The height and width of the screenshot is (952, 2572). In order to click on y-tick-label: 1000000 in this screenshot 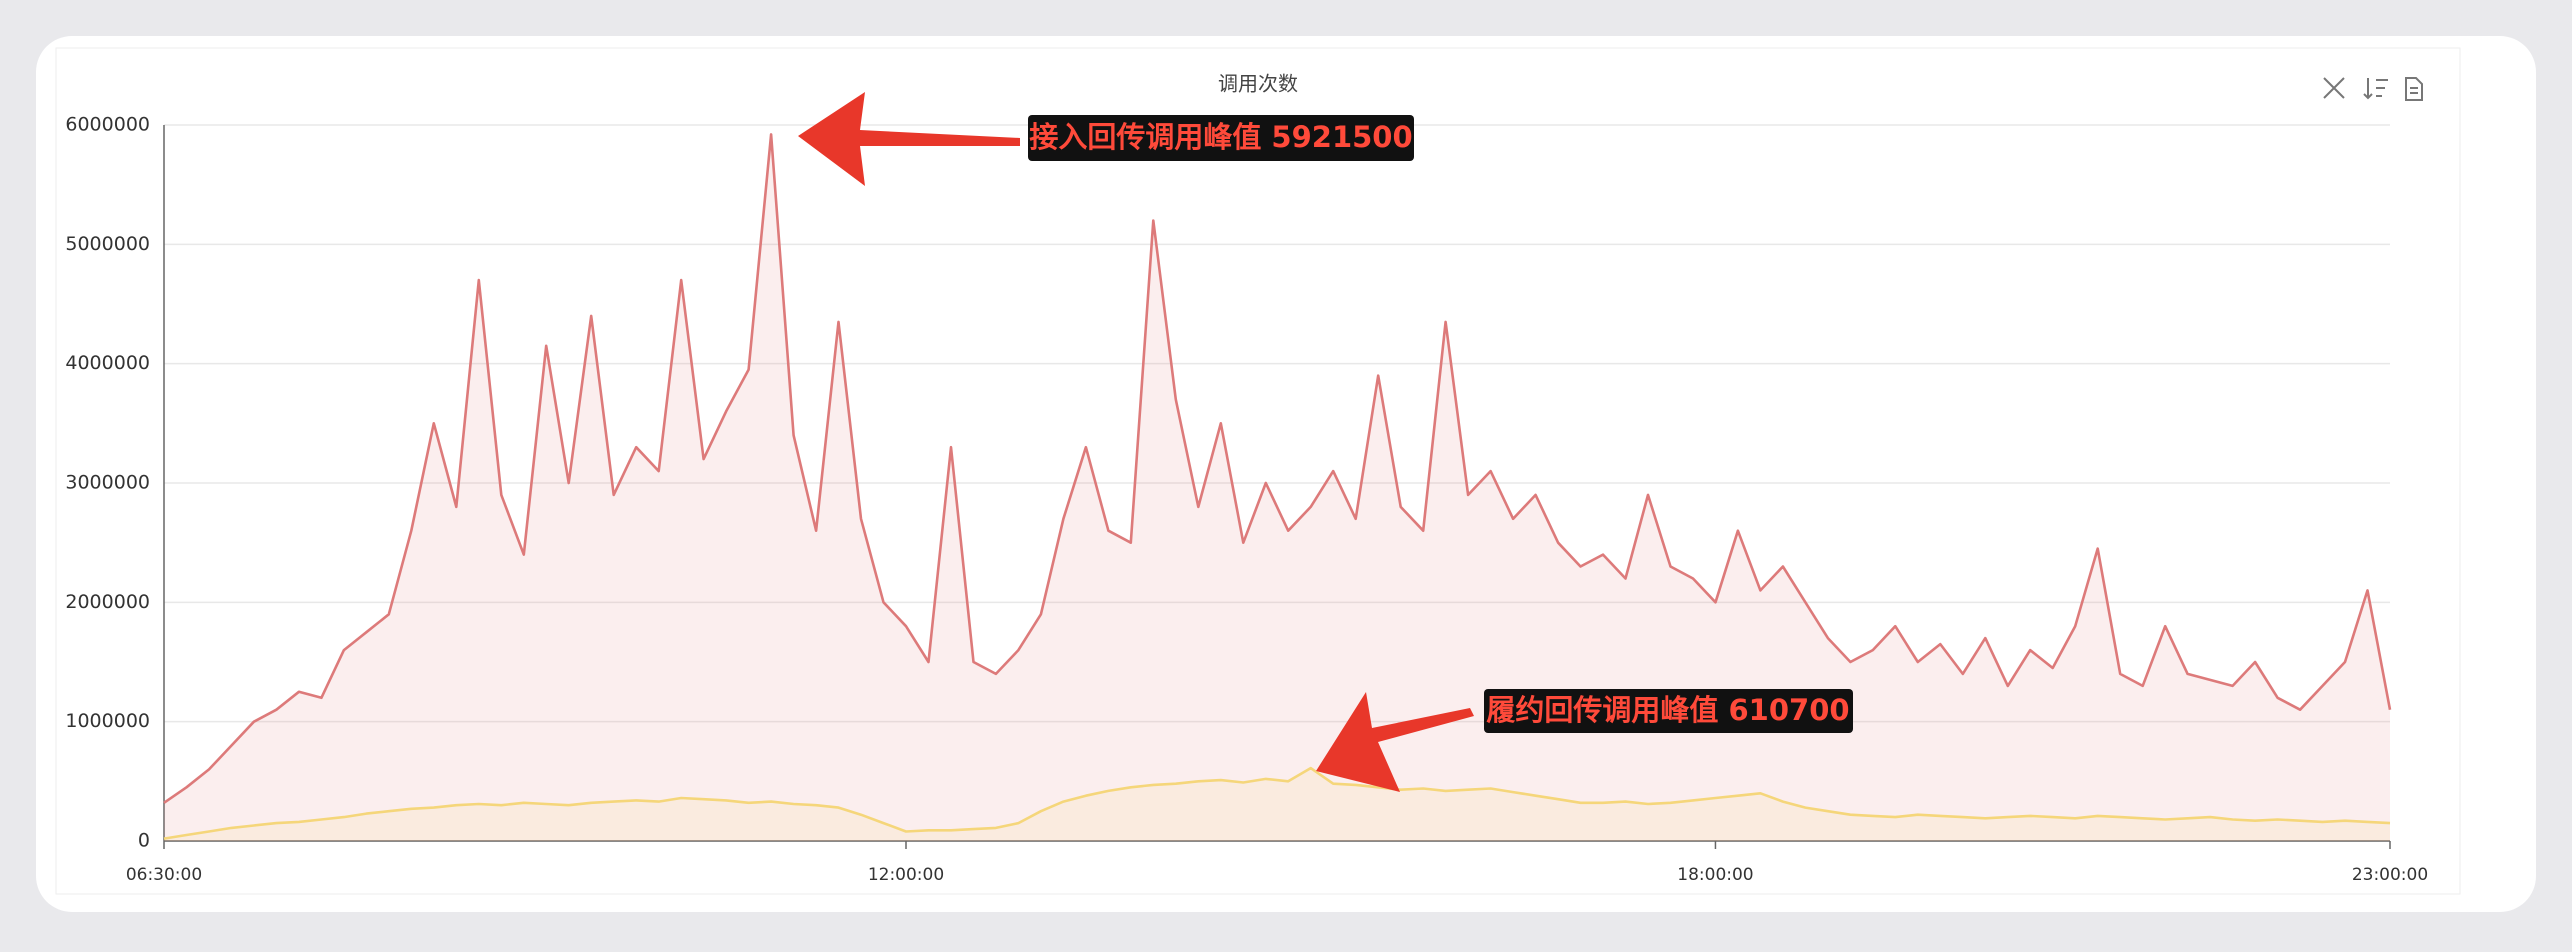, I will do `click(107, 721)`.